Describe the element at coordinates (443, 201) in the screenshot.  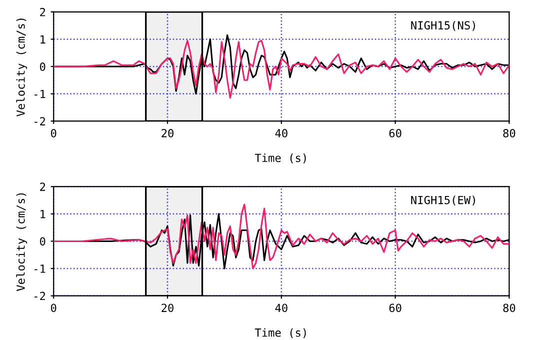
I see `annotation: NIGH15(EW)` at that location.